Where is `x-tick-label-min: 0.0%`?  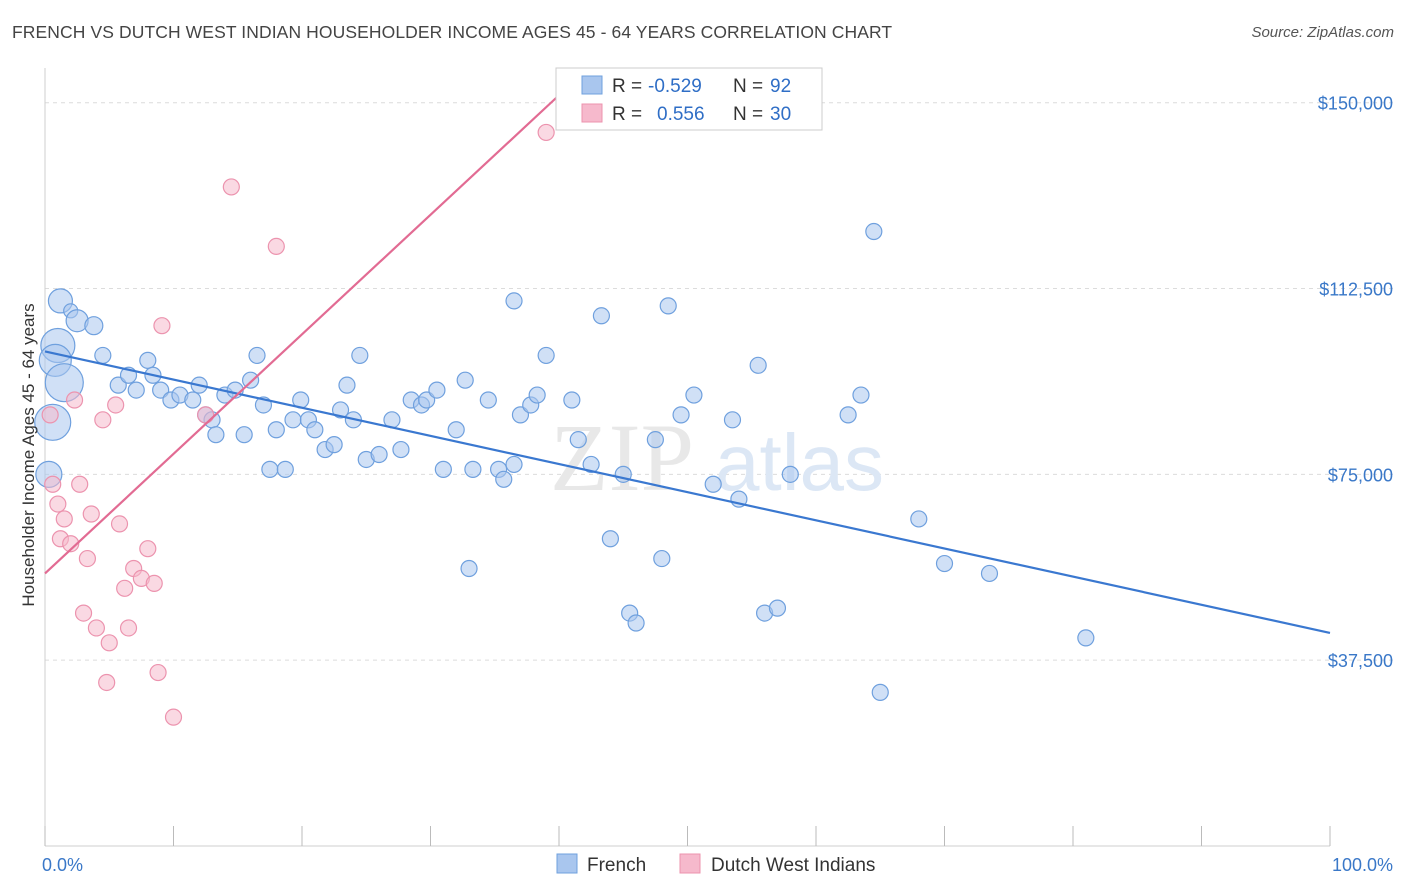
x-tick-label-min: 0.0% is located at coordinates (62, 865).